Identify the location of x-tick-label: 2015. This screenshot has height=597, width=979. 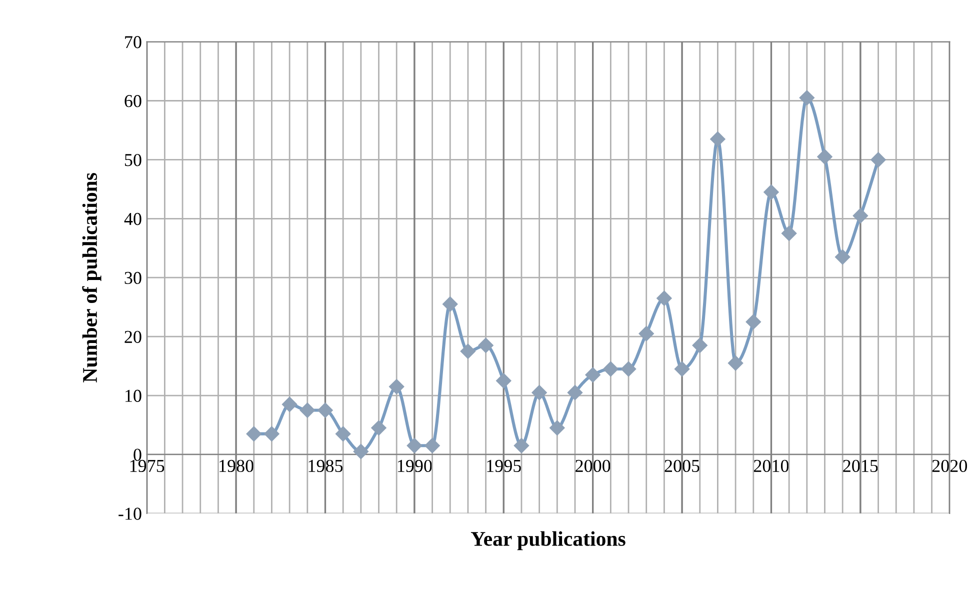
(860, 466).